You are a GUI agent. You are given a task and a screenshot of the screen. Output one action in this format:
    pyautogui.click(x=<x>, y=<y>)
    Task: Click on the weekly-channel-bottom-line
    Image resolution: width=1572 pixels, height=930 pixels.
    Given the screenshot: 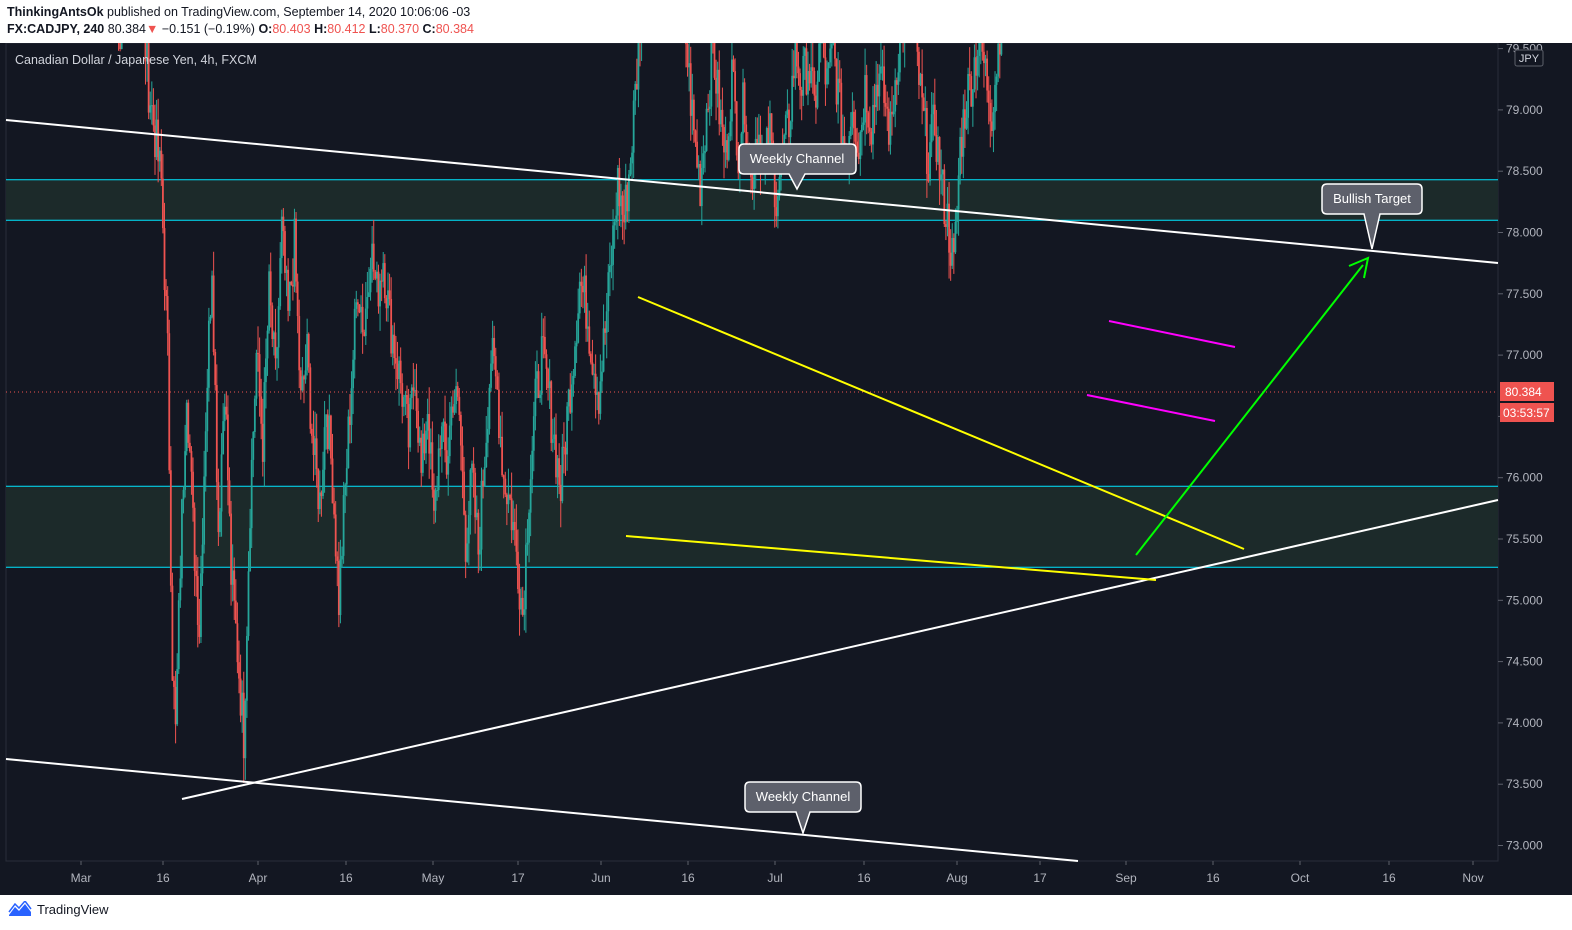 What is the action you would take?
    pyautogui.click(x=542, y=810)
    